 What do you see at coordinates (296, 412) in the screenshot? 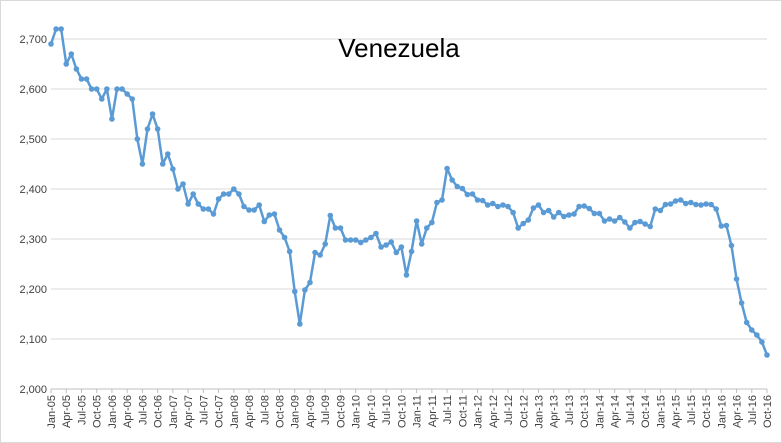
I see `x-tick-label: Jan-09` at bounding box center [296, 412].